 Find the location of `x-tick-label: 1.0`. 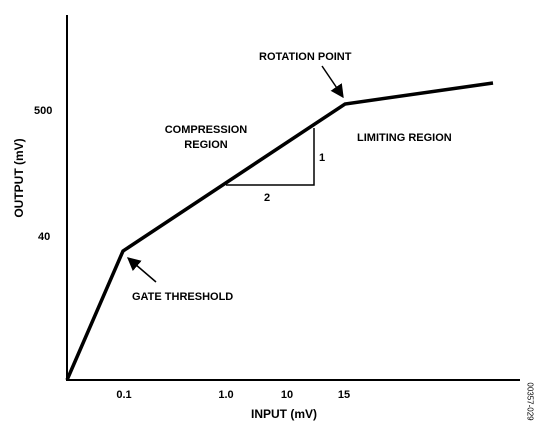

x-tick-label: 1.0 is located at coordinates (225, 395).